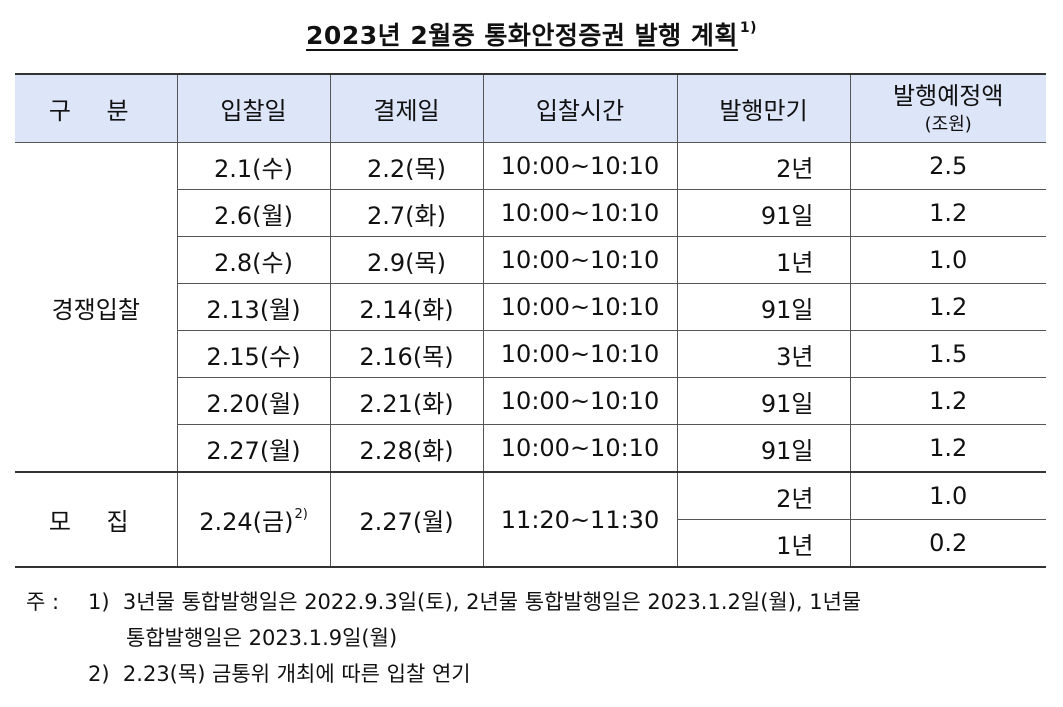 Image resolution: width=1063 pixels, height=707 pixels. I want to click on table-row: 2.13(월) 2.14(화) 10:00~10:10 91일 1.2, so click(530, 307).